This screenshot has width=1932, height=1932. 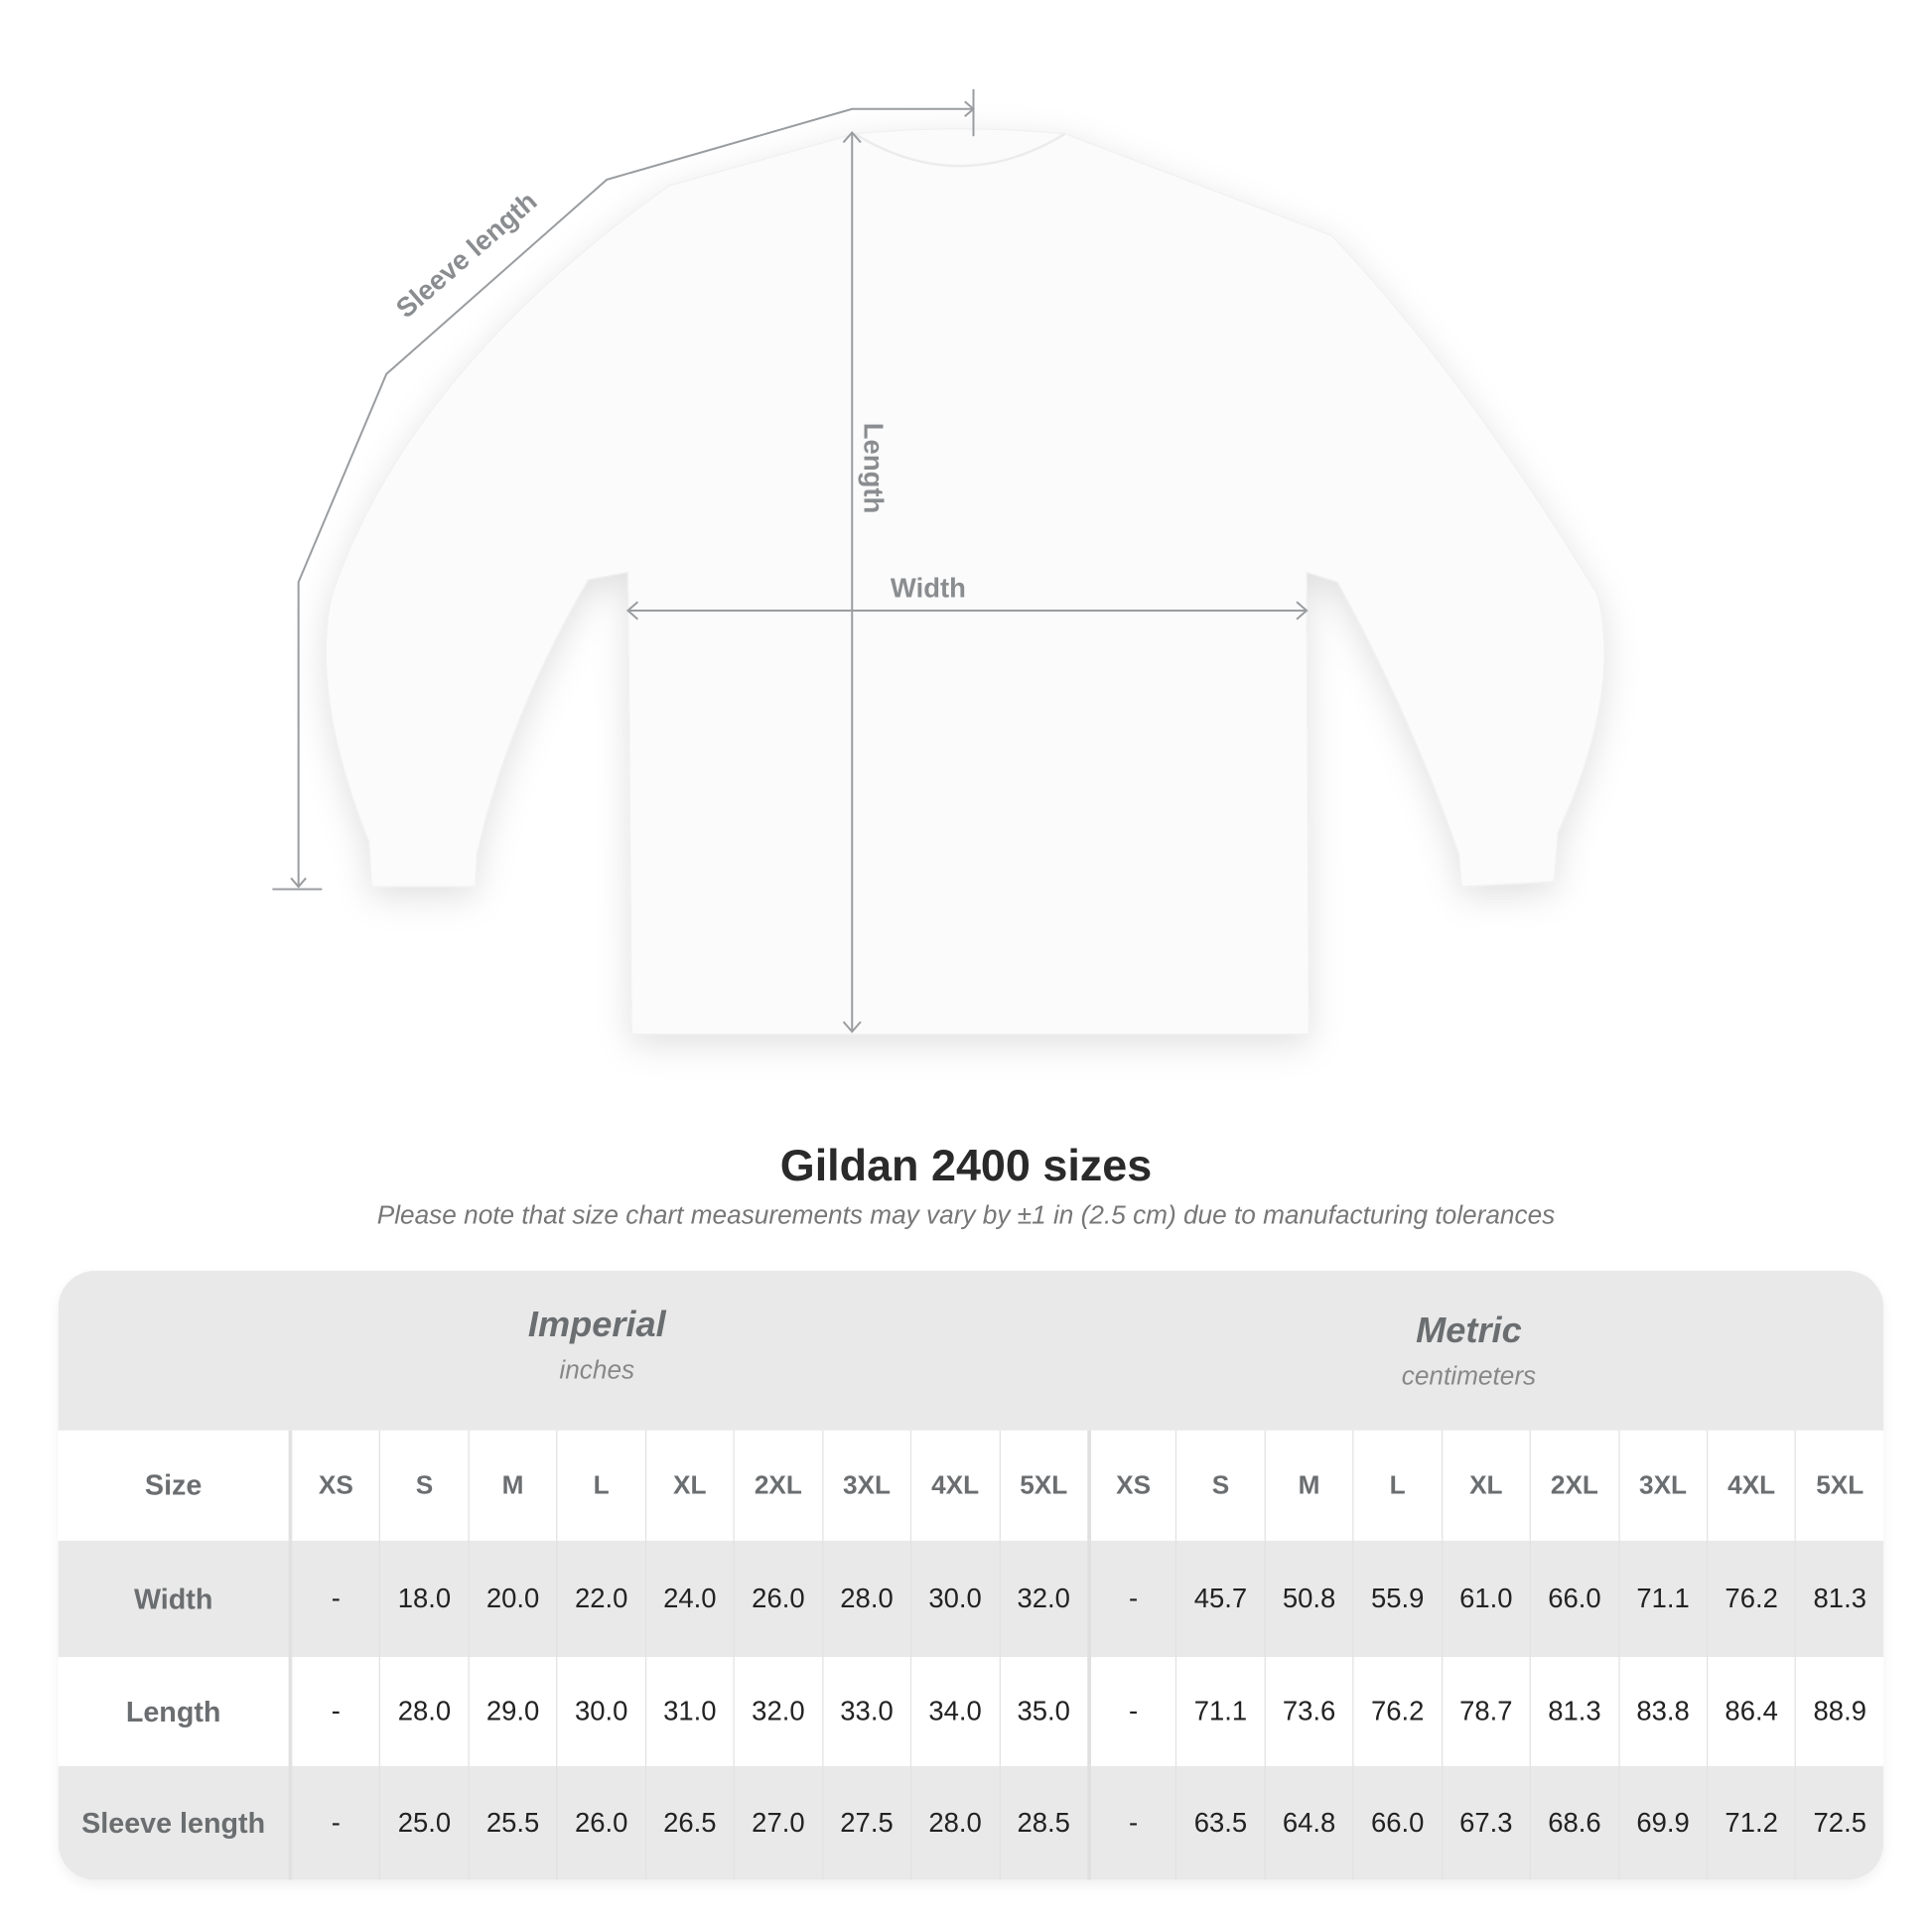 I want to click on value-cell: 25.0, so click(x=424, y=1823).